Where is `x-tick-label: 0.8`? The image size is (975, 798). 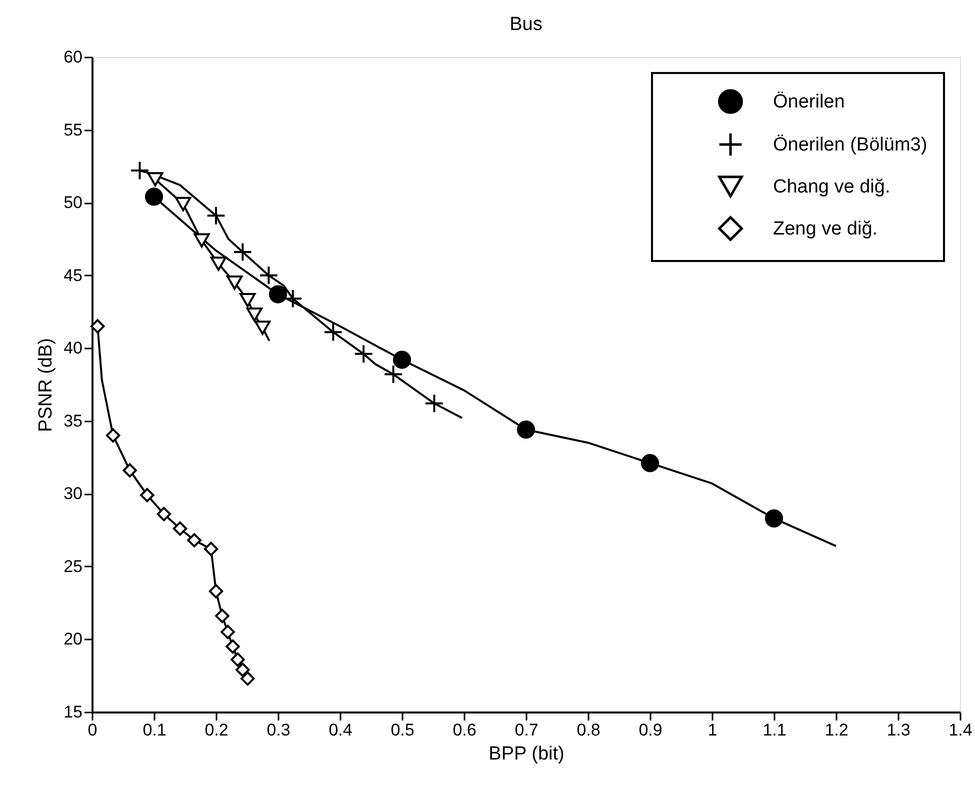
x-tick-label: 0.8 is located at coordinates (588, 730).